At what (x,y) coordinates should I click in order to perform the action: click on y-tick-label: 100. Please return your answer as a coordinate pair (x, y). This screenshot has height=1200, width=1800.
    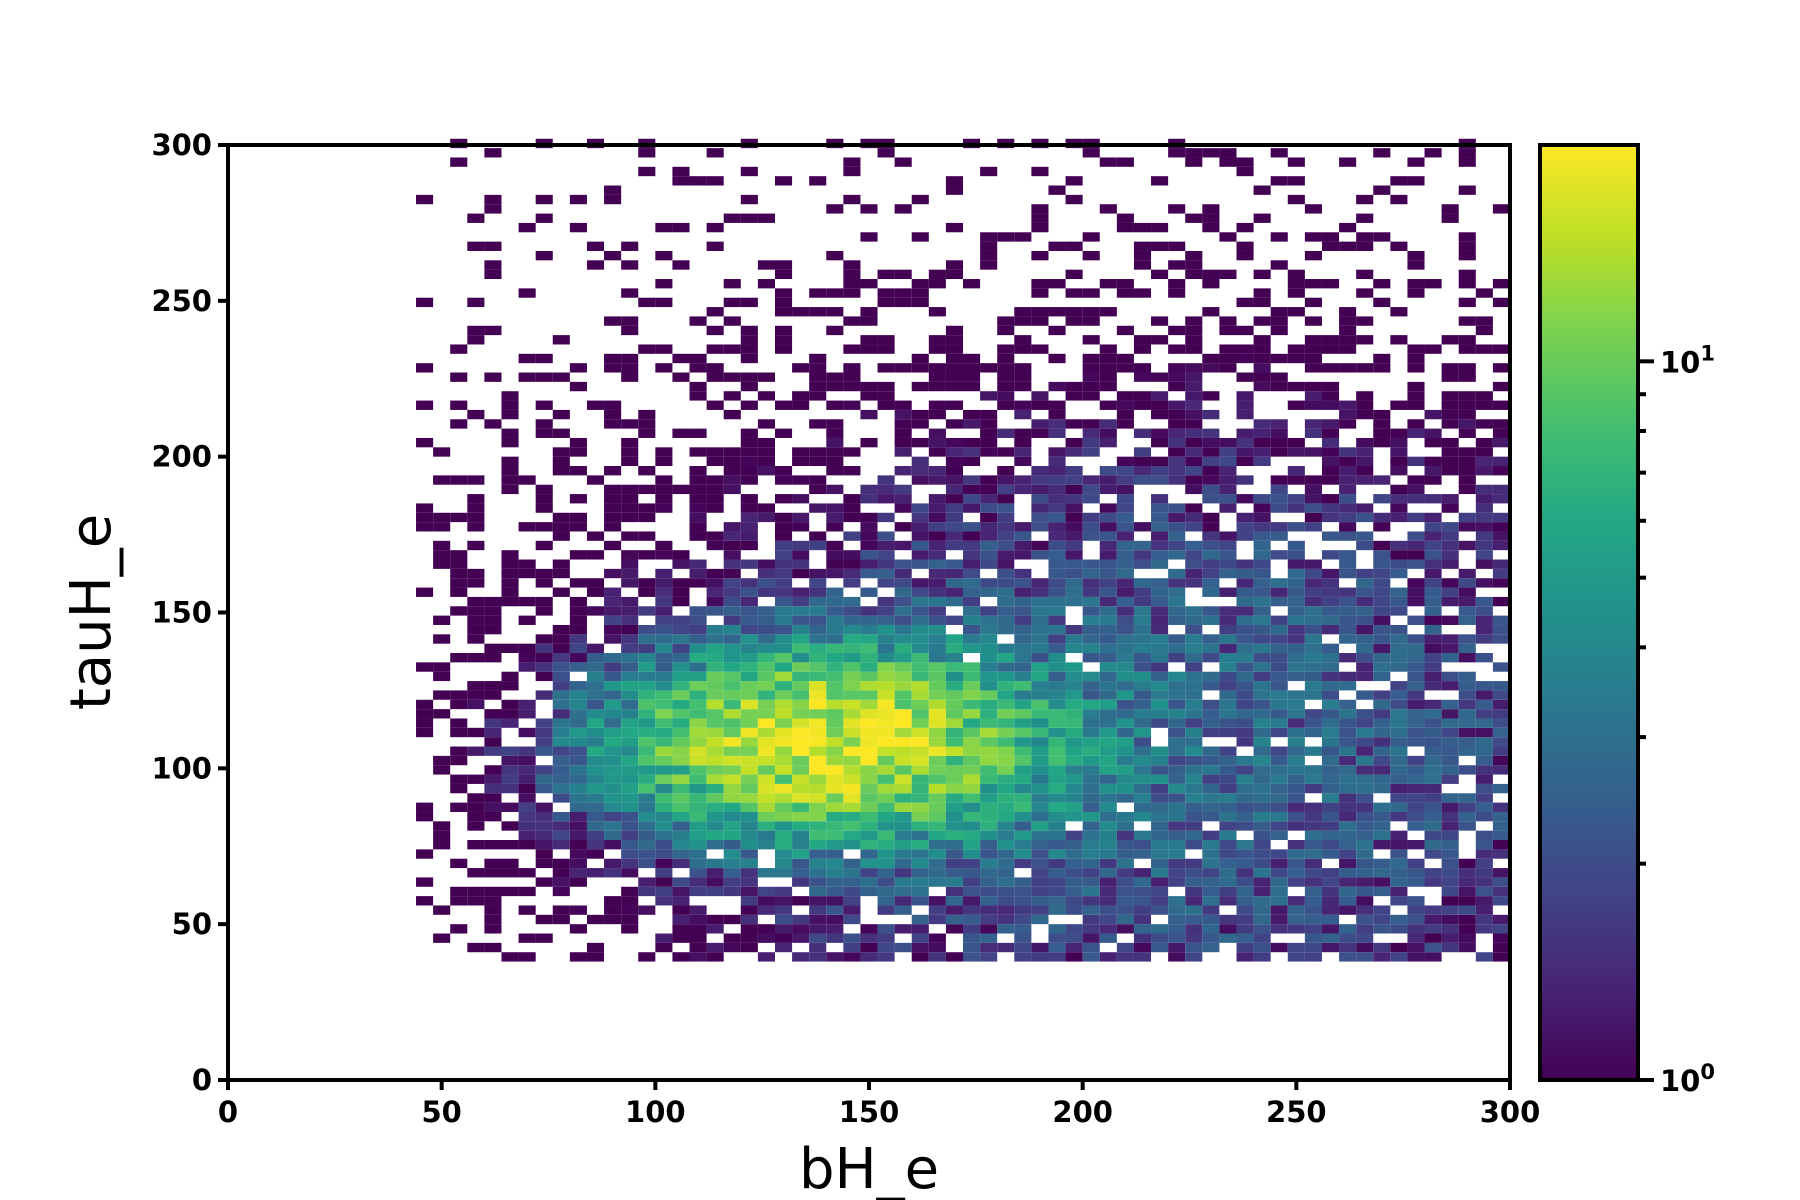
    Looking at the image, I should click on (181, 768).